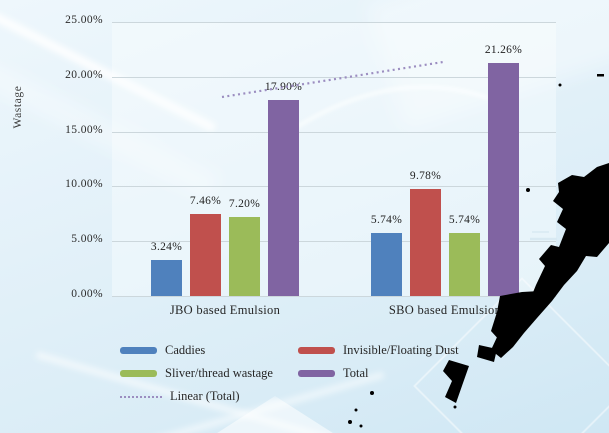 Image resolution: width=609 pixels, height=433 pixels. Describe the element at coordinates (141, 396) in the screenshot. I see `trendline-marker` at that location.